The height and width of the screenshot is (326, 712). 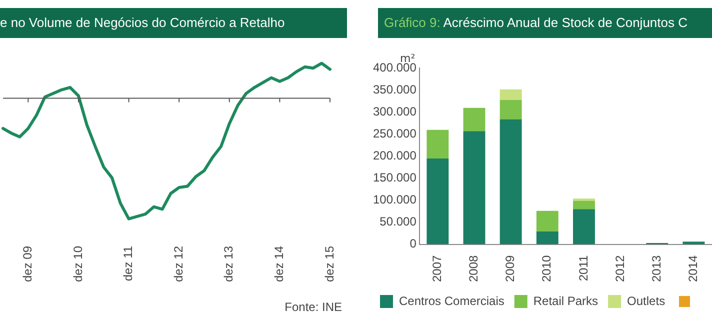 What do you see at coordinates (583, 268) in the screenshot?
I see `x-tick-label: 2011` at bounding box center [583, 268].